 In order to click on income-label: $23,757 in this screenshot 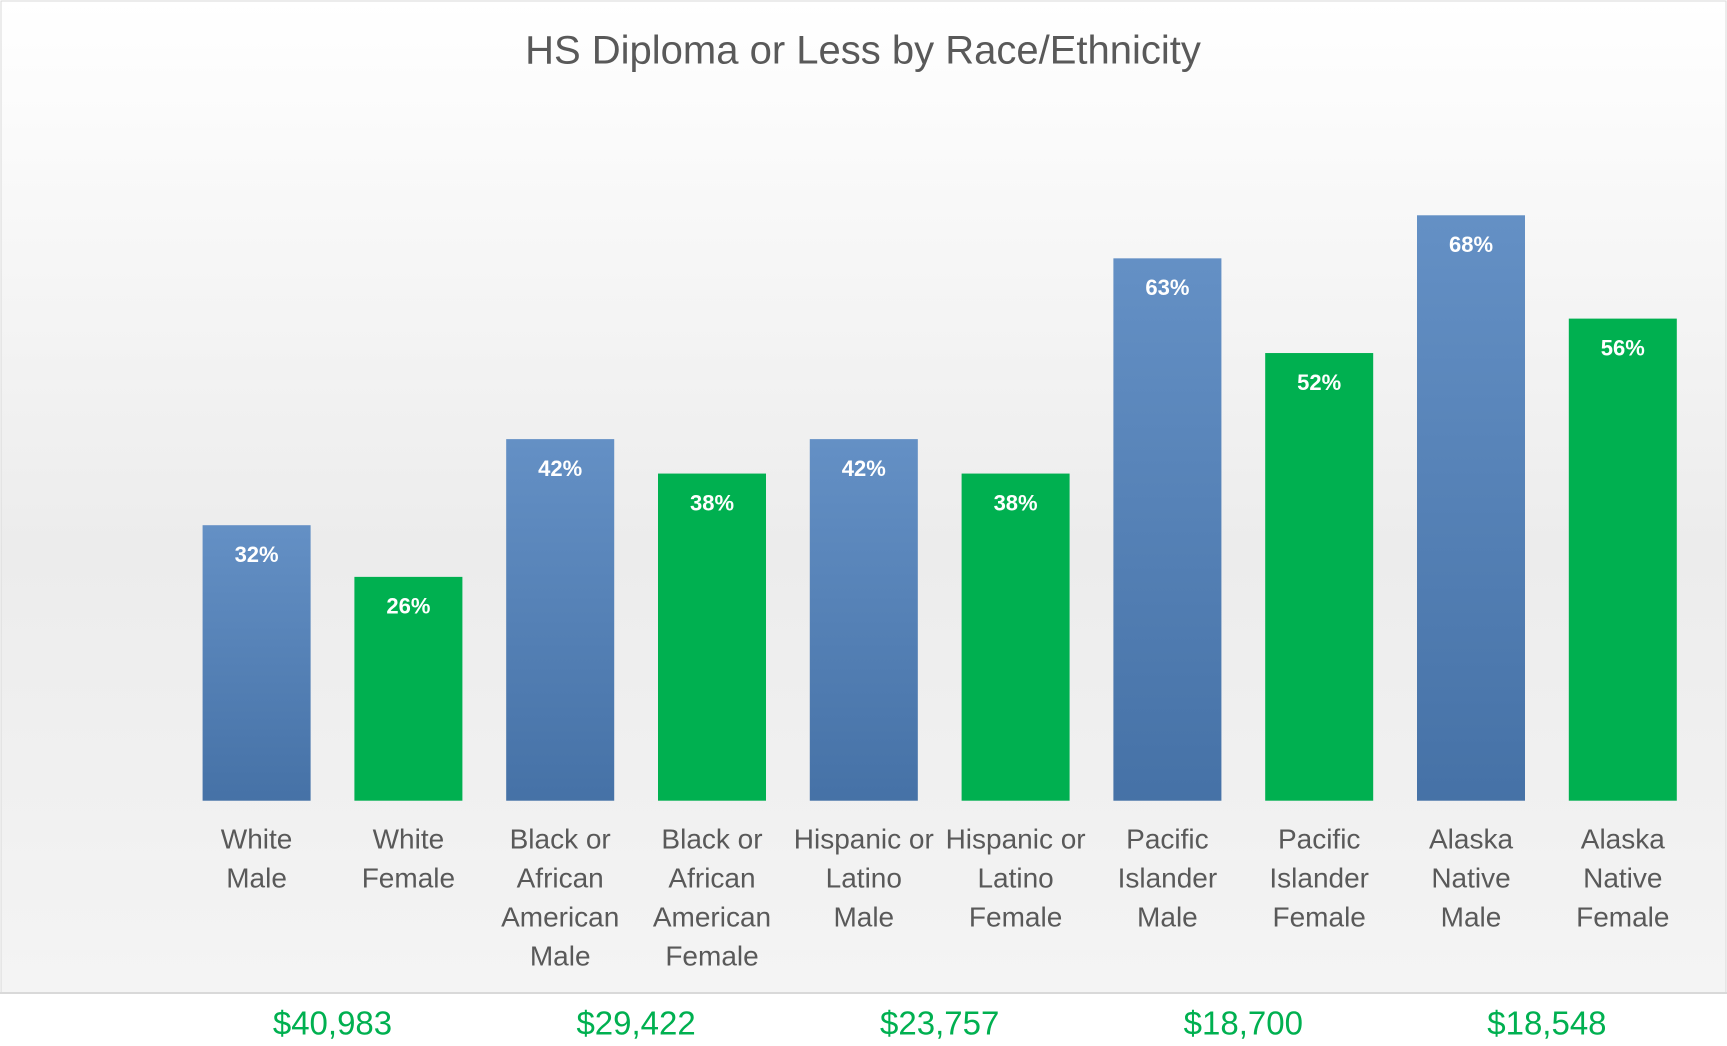, I will do `click(939, 1023)`.